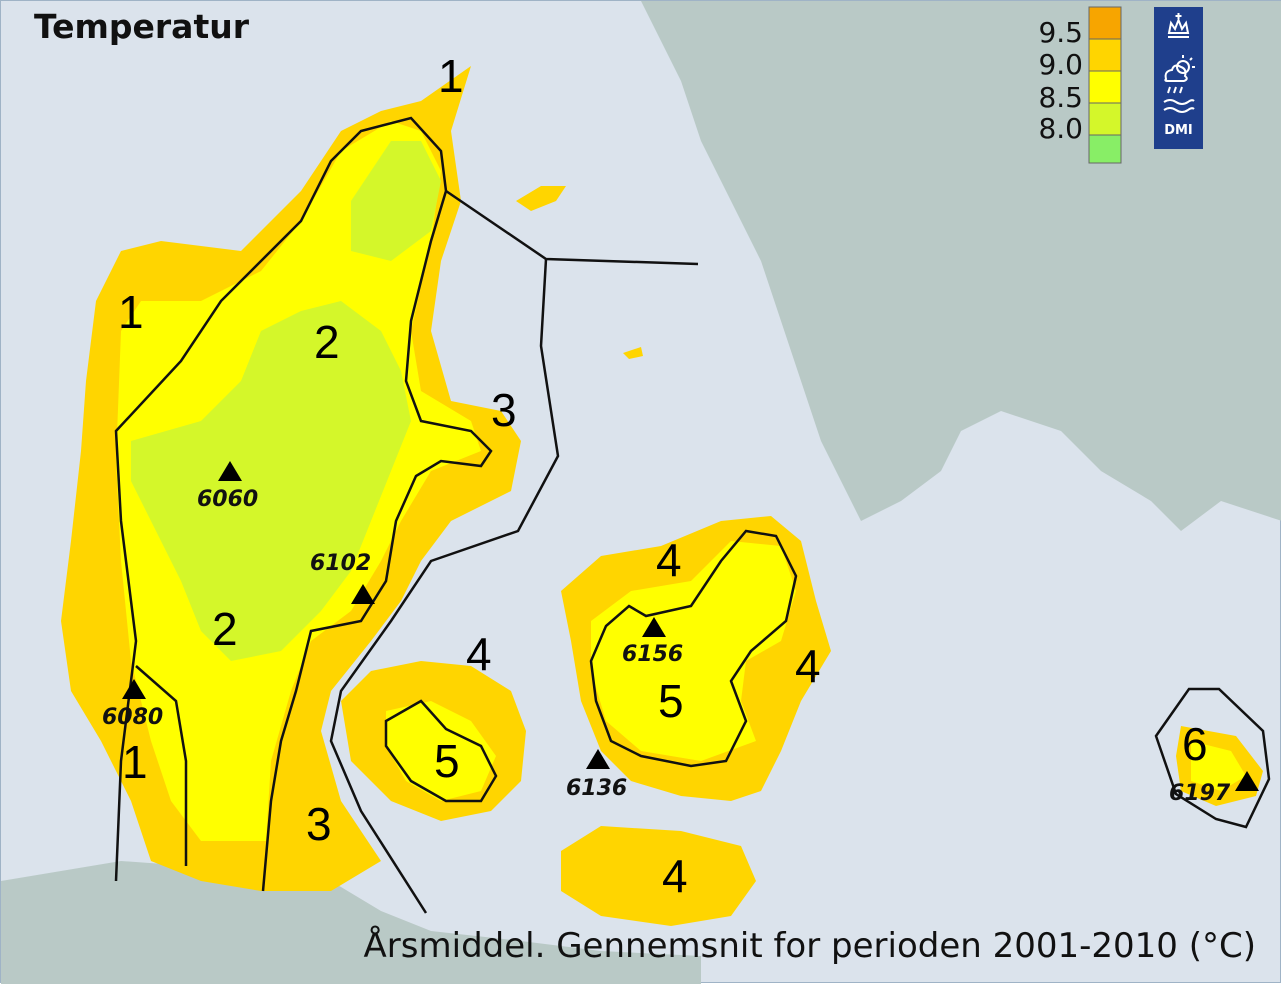 The height and width of the screenshot is (984, 1281). What do you see at coordinates (1060, 32) in the screenshot?
I see `legend-label-95: 9.5` at bounding box center [1060, 32].